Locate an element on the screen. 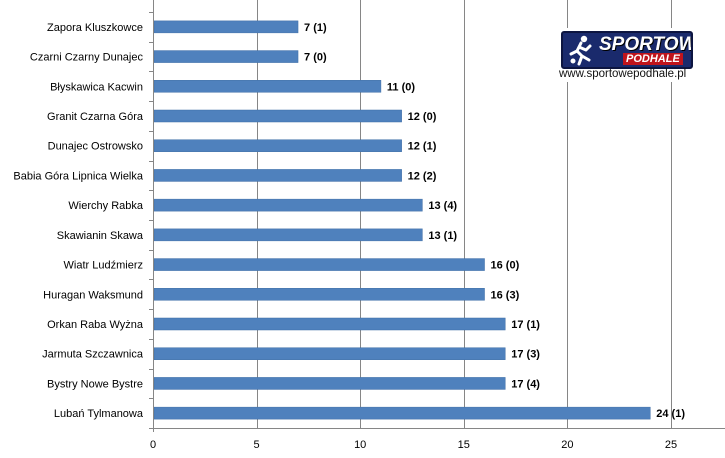  category-label: Skawianin Skawa is located at coordinates (100, 236).